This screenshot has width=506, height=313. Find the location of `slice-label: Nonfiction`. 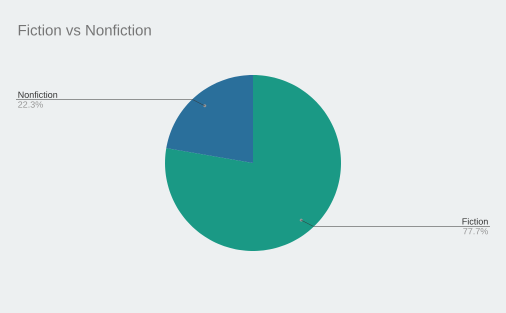

slice-label: Nonfiction is located at coordinates (38, 94).